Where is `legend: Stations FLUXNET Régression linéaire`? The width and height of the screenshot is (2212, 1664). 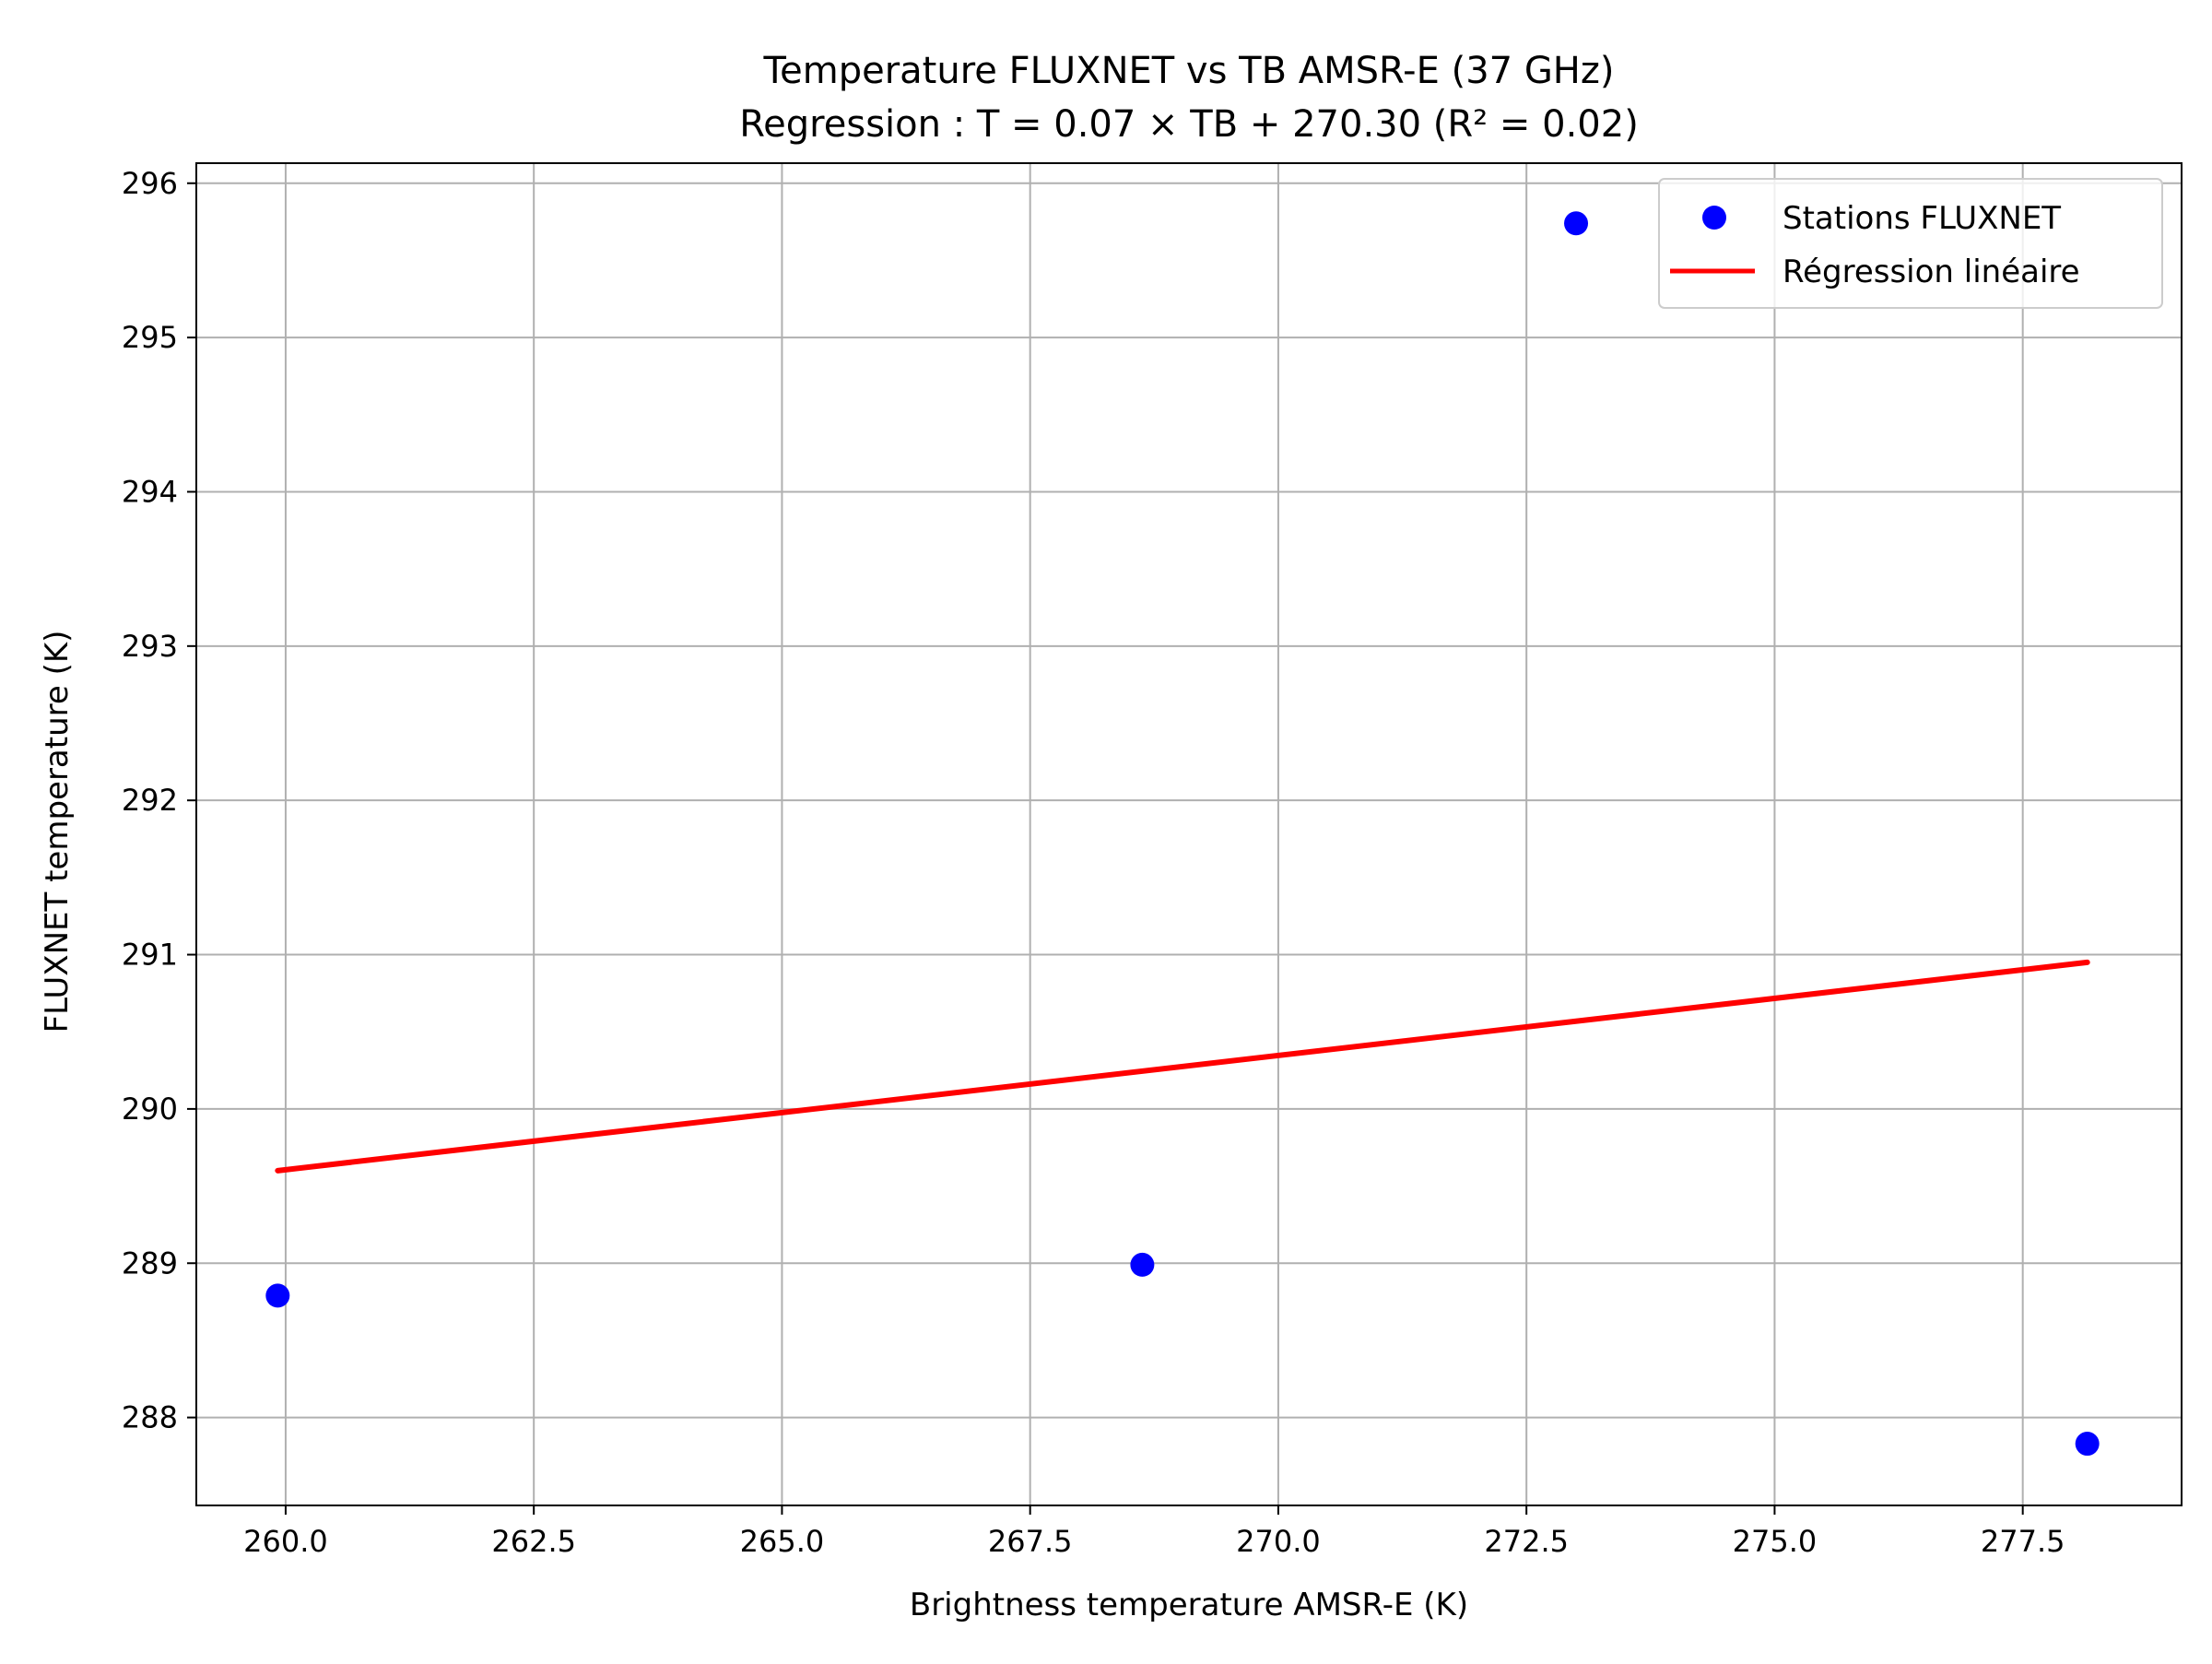
legend: Stations FLUXNET Régression linéaire is located at coordinates (1910, 243).